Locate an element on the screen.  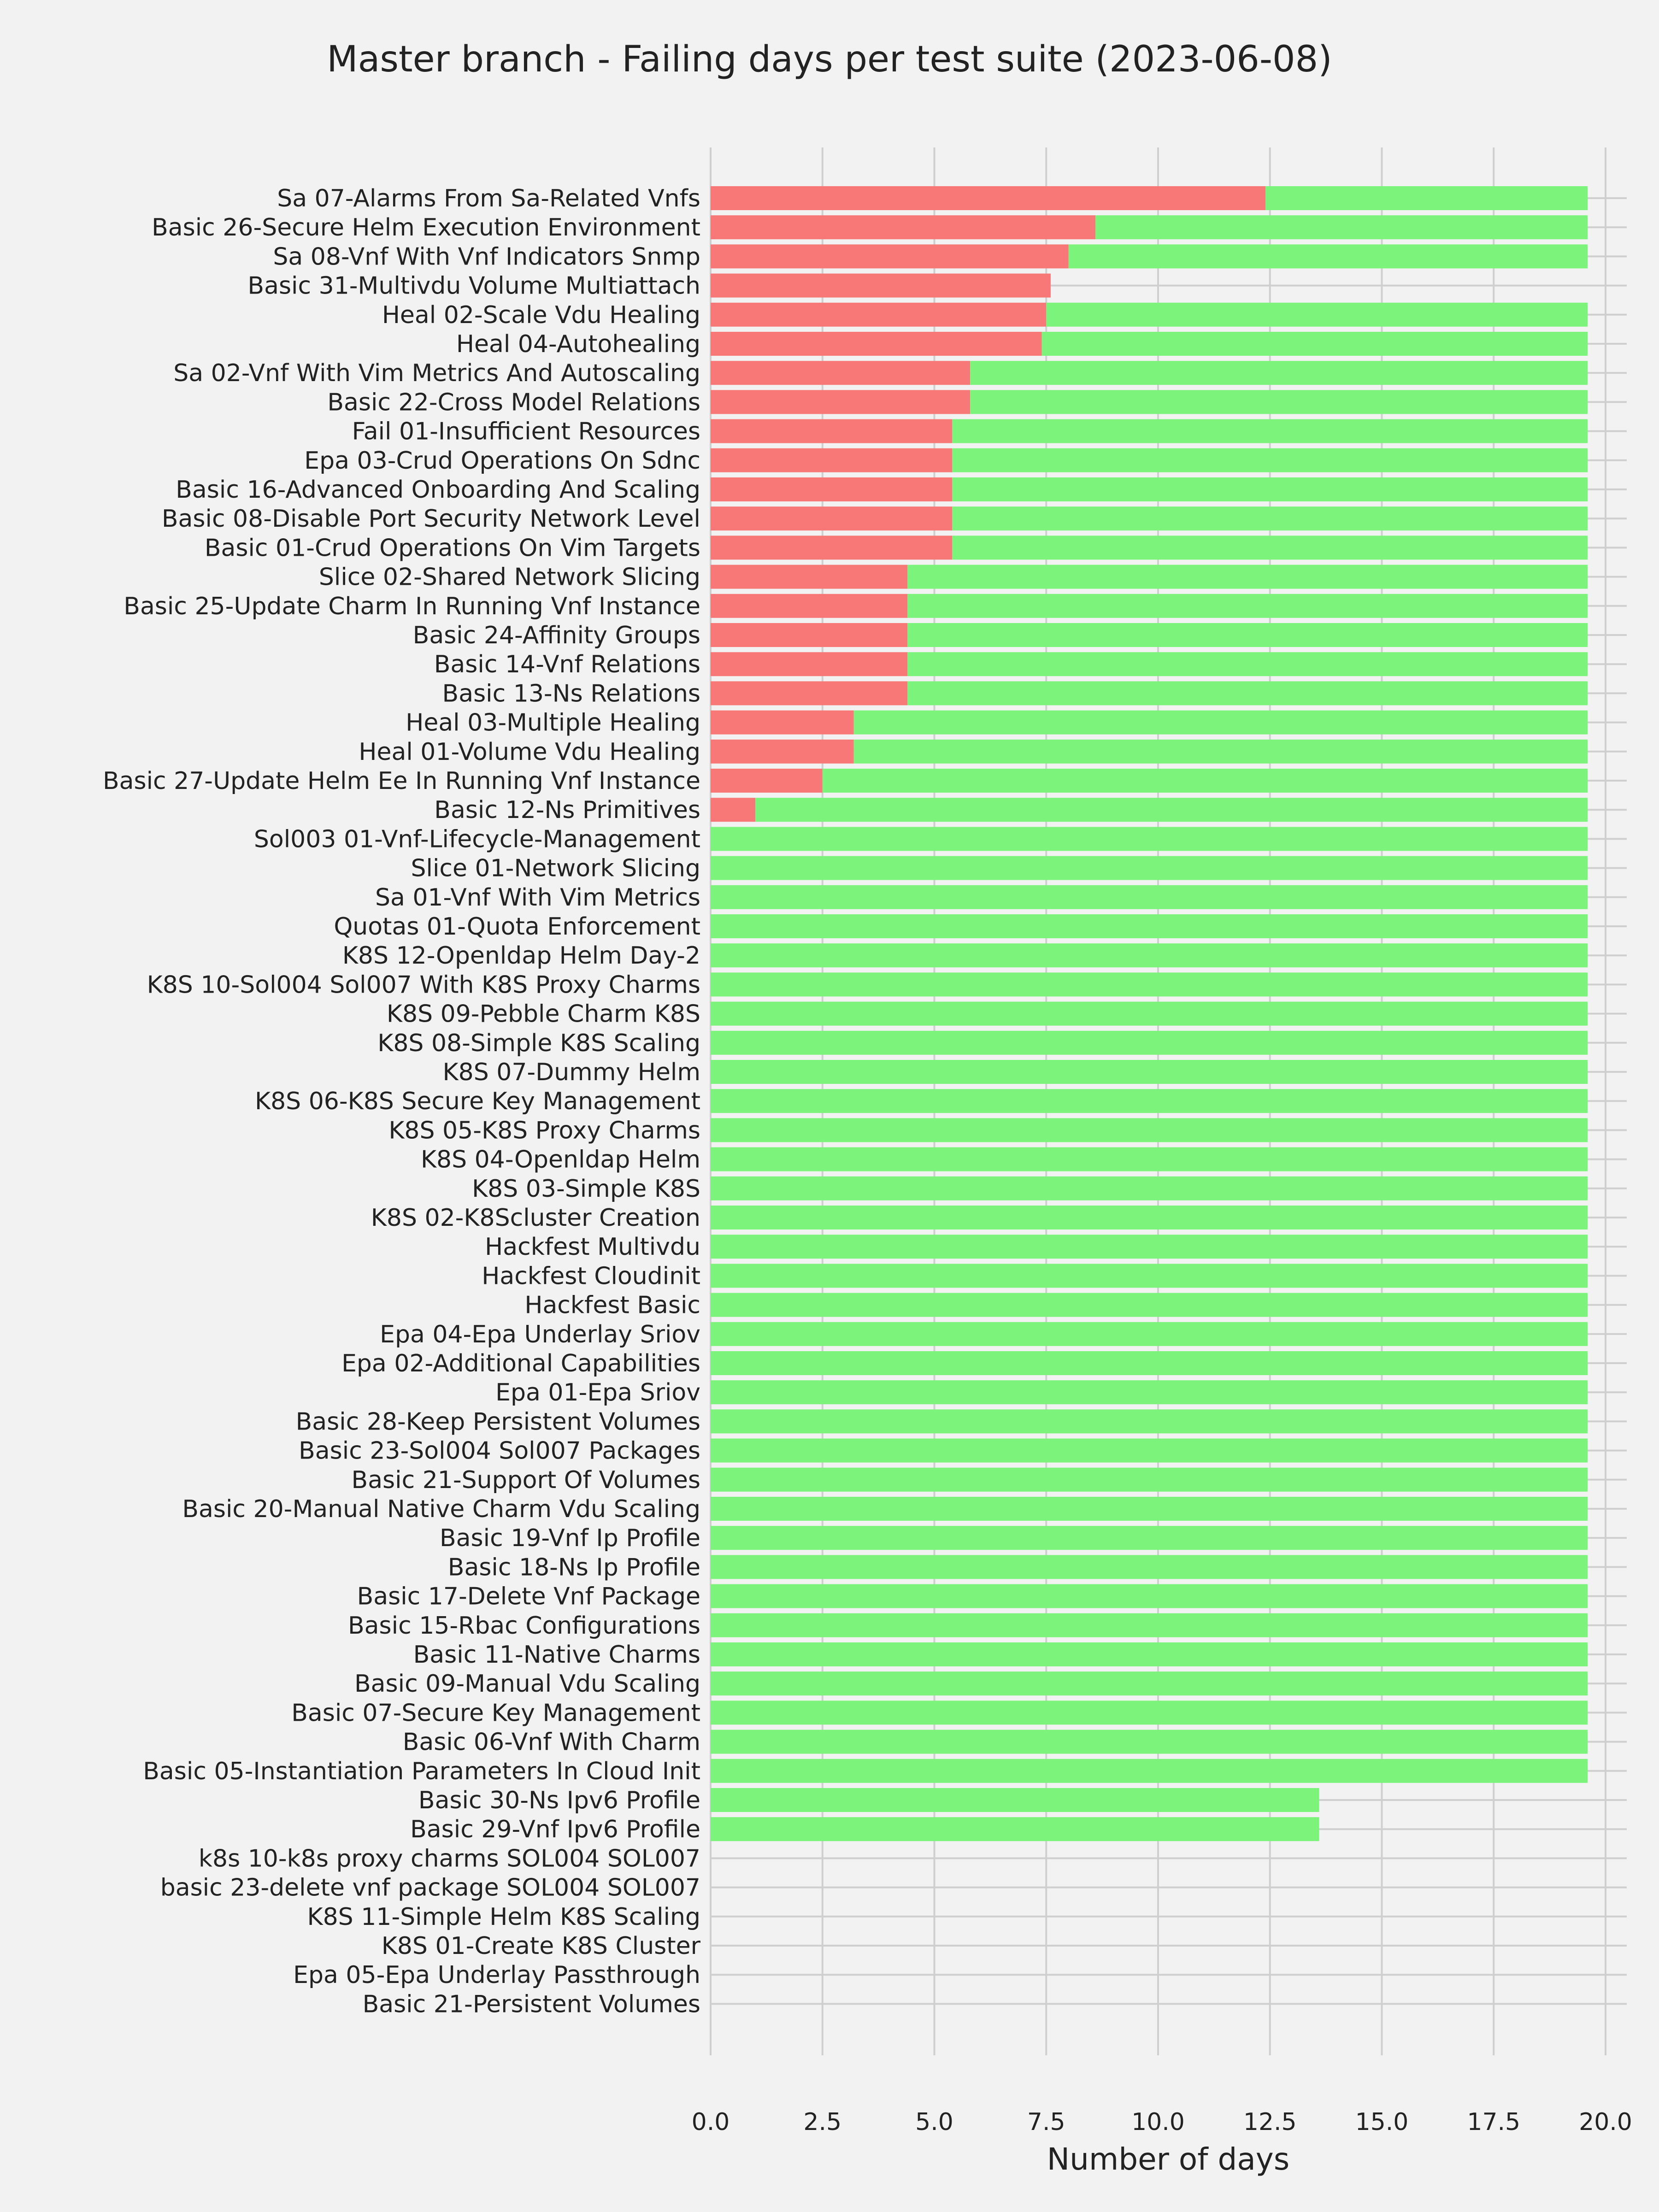
category-label: Heal 02-Scale Vdu Healing is located at coordinates (541, 315).